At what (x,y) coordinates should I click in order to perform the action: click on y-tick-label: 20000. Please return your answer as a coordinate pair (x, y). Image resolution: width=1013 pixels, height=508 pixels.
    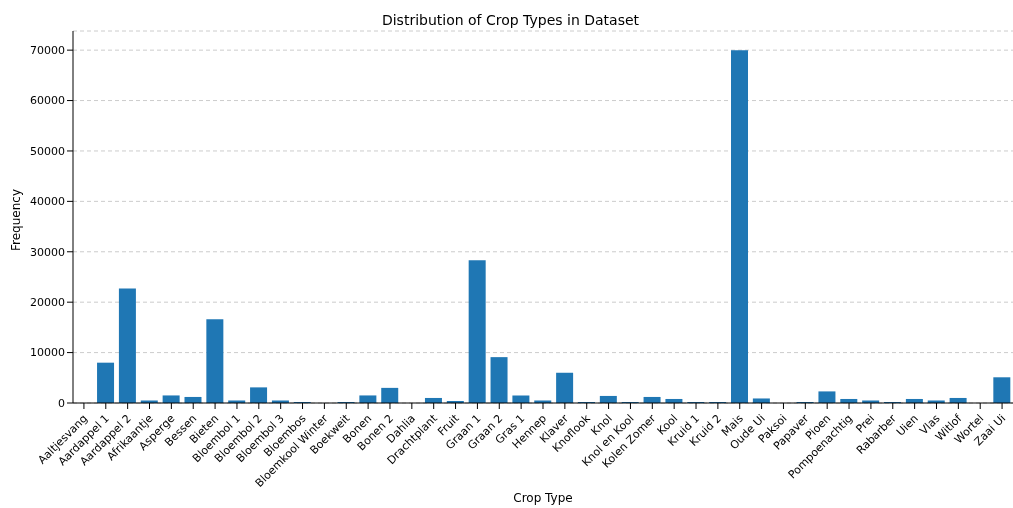
    Looking at the image, I should click on (47, 303).